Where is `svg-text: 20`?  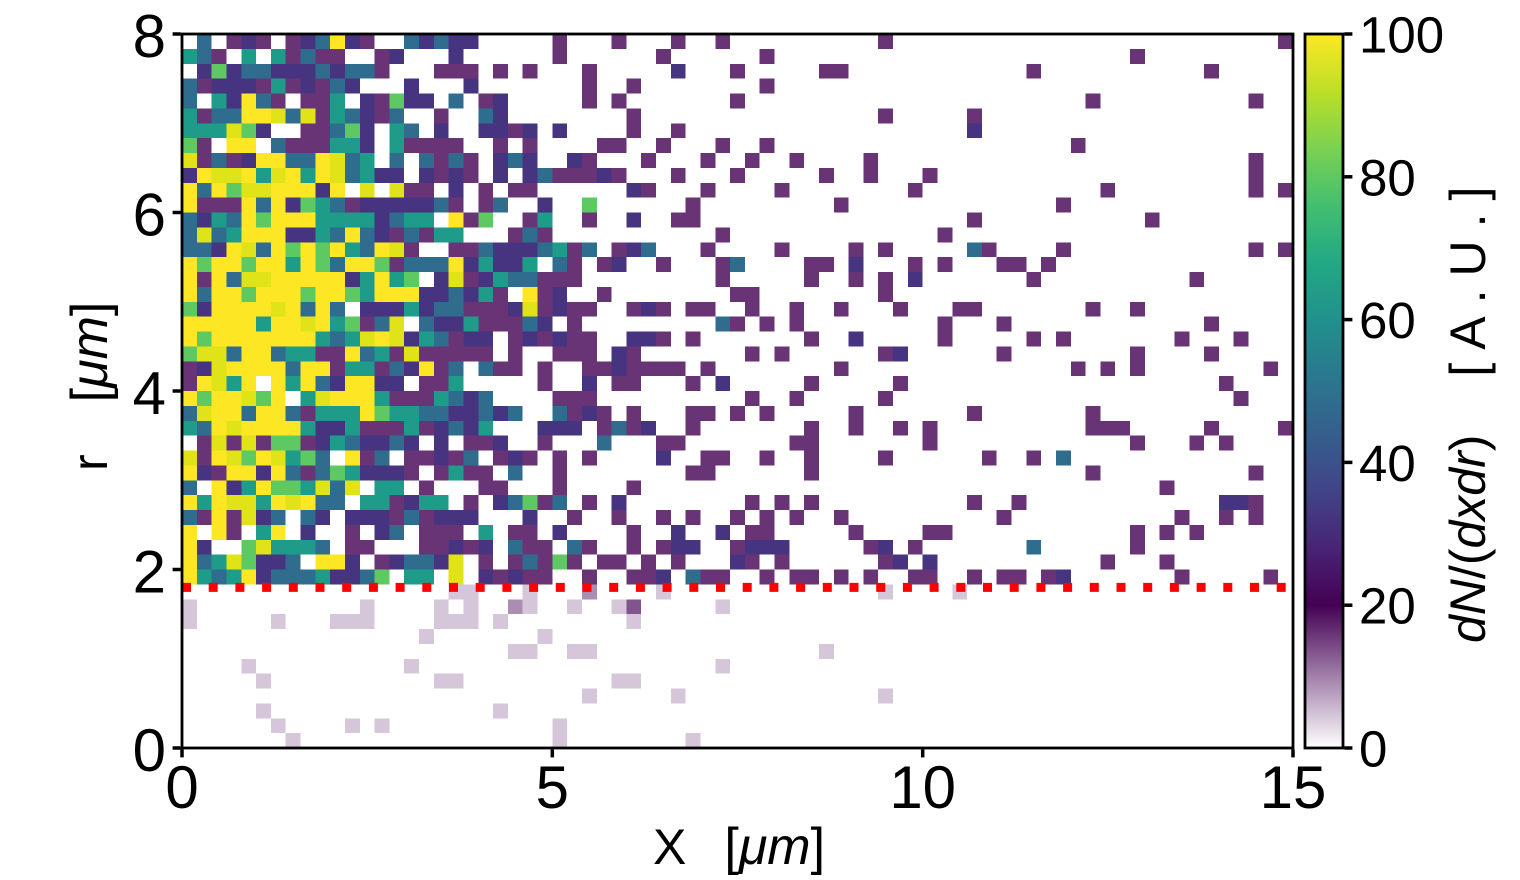
svg-text: 20 is located at coordinates (1387, 606).